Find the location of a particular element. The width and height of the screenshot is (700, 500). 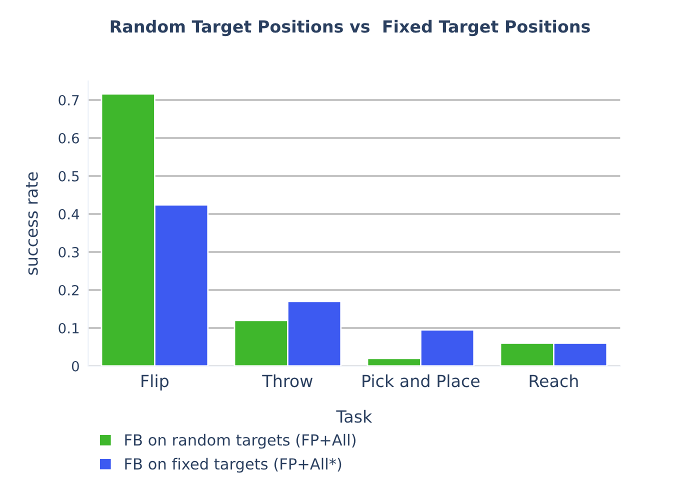

x-tick-label: Throw is located at coordinates (287, 381).